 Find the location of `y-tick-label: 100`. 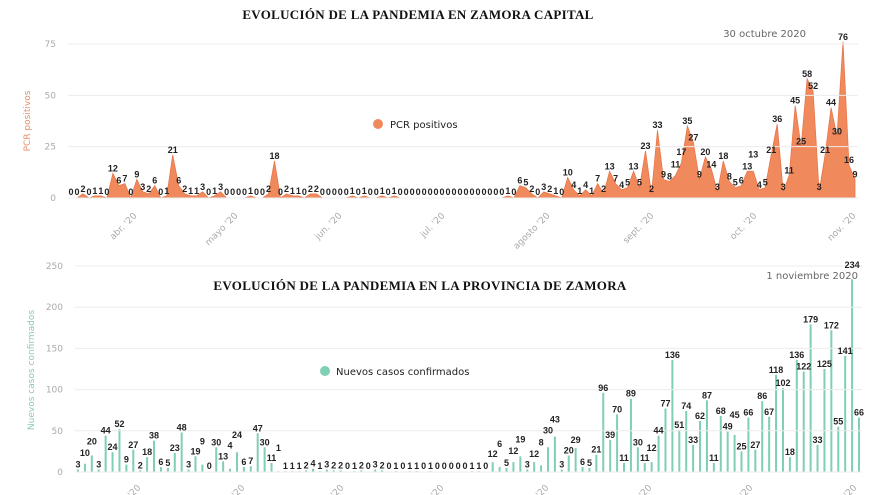

y-tick-label: 100 is located at coordinates (54, 391).